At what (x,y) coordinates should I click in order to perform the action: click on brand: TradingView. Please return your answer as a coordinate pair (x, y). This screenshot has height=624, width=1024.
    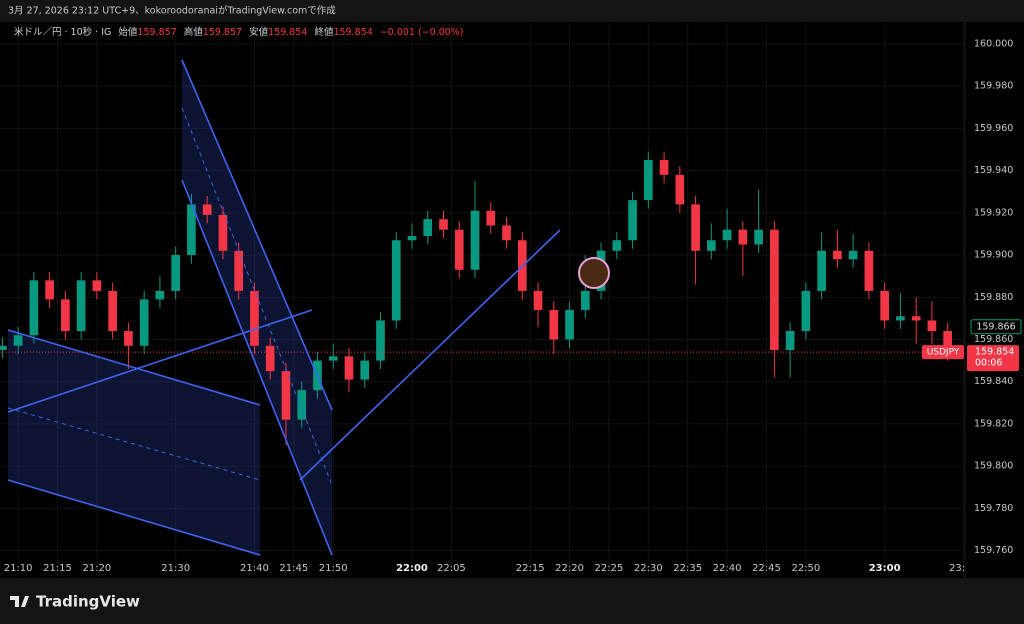
    Looking at the image, I should click on (75, 602).